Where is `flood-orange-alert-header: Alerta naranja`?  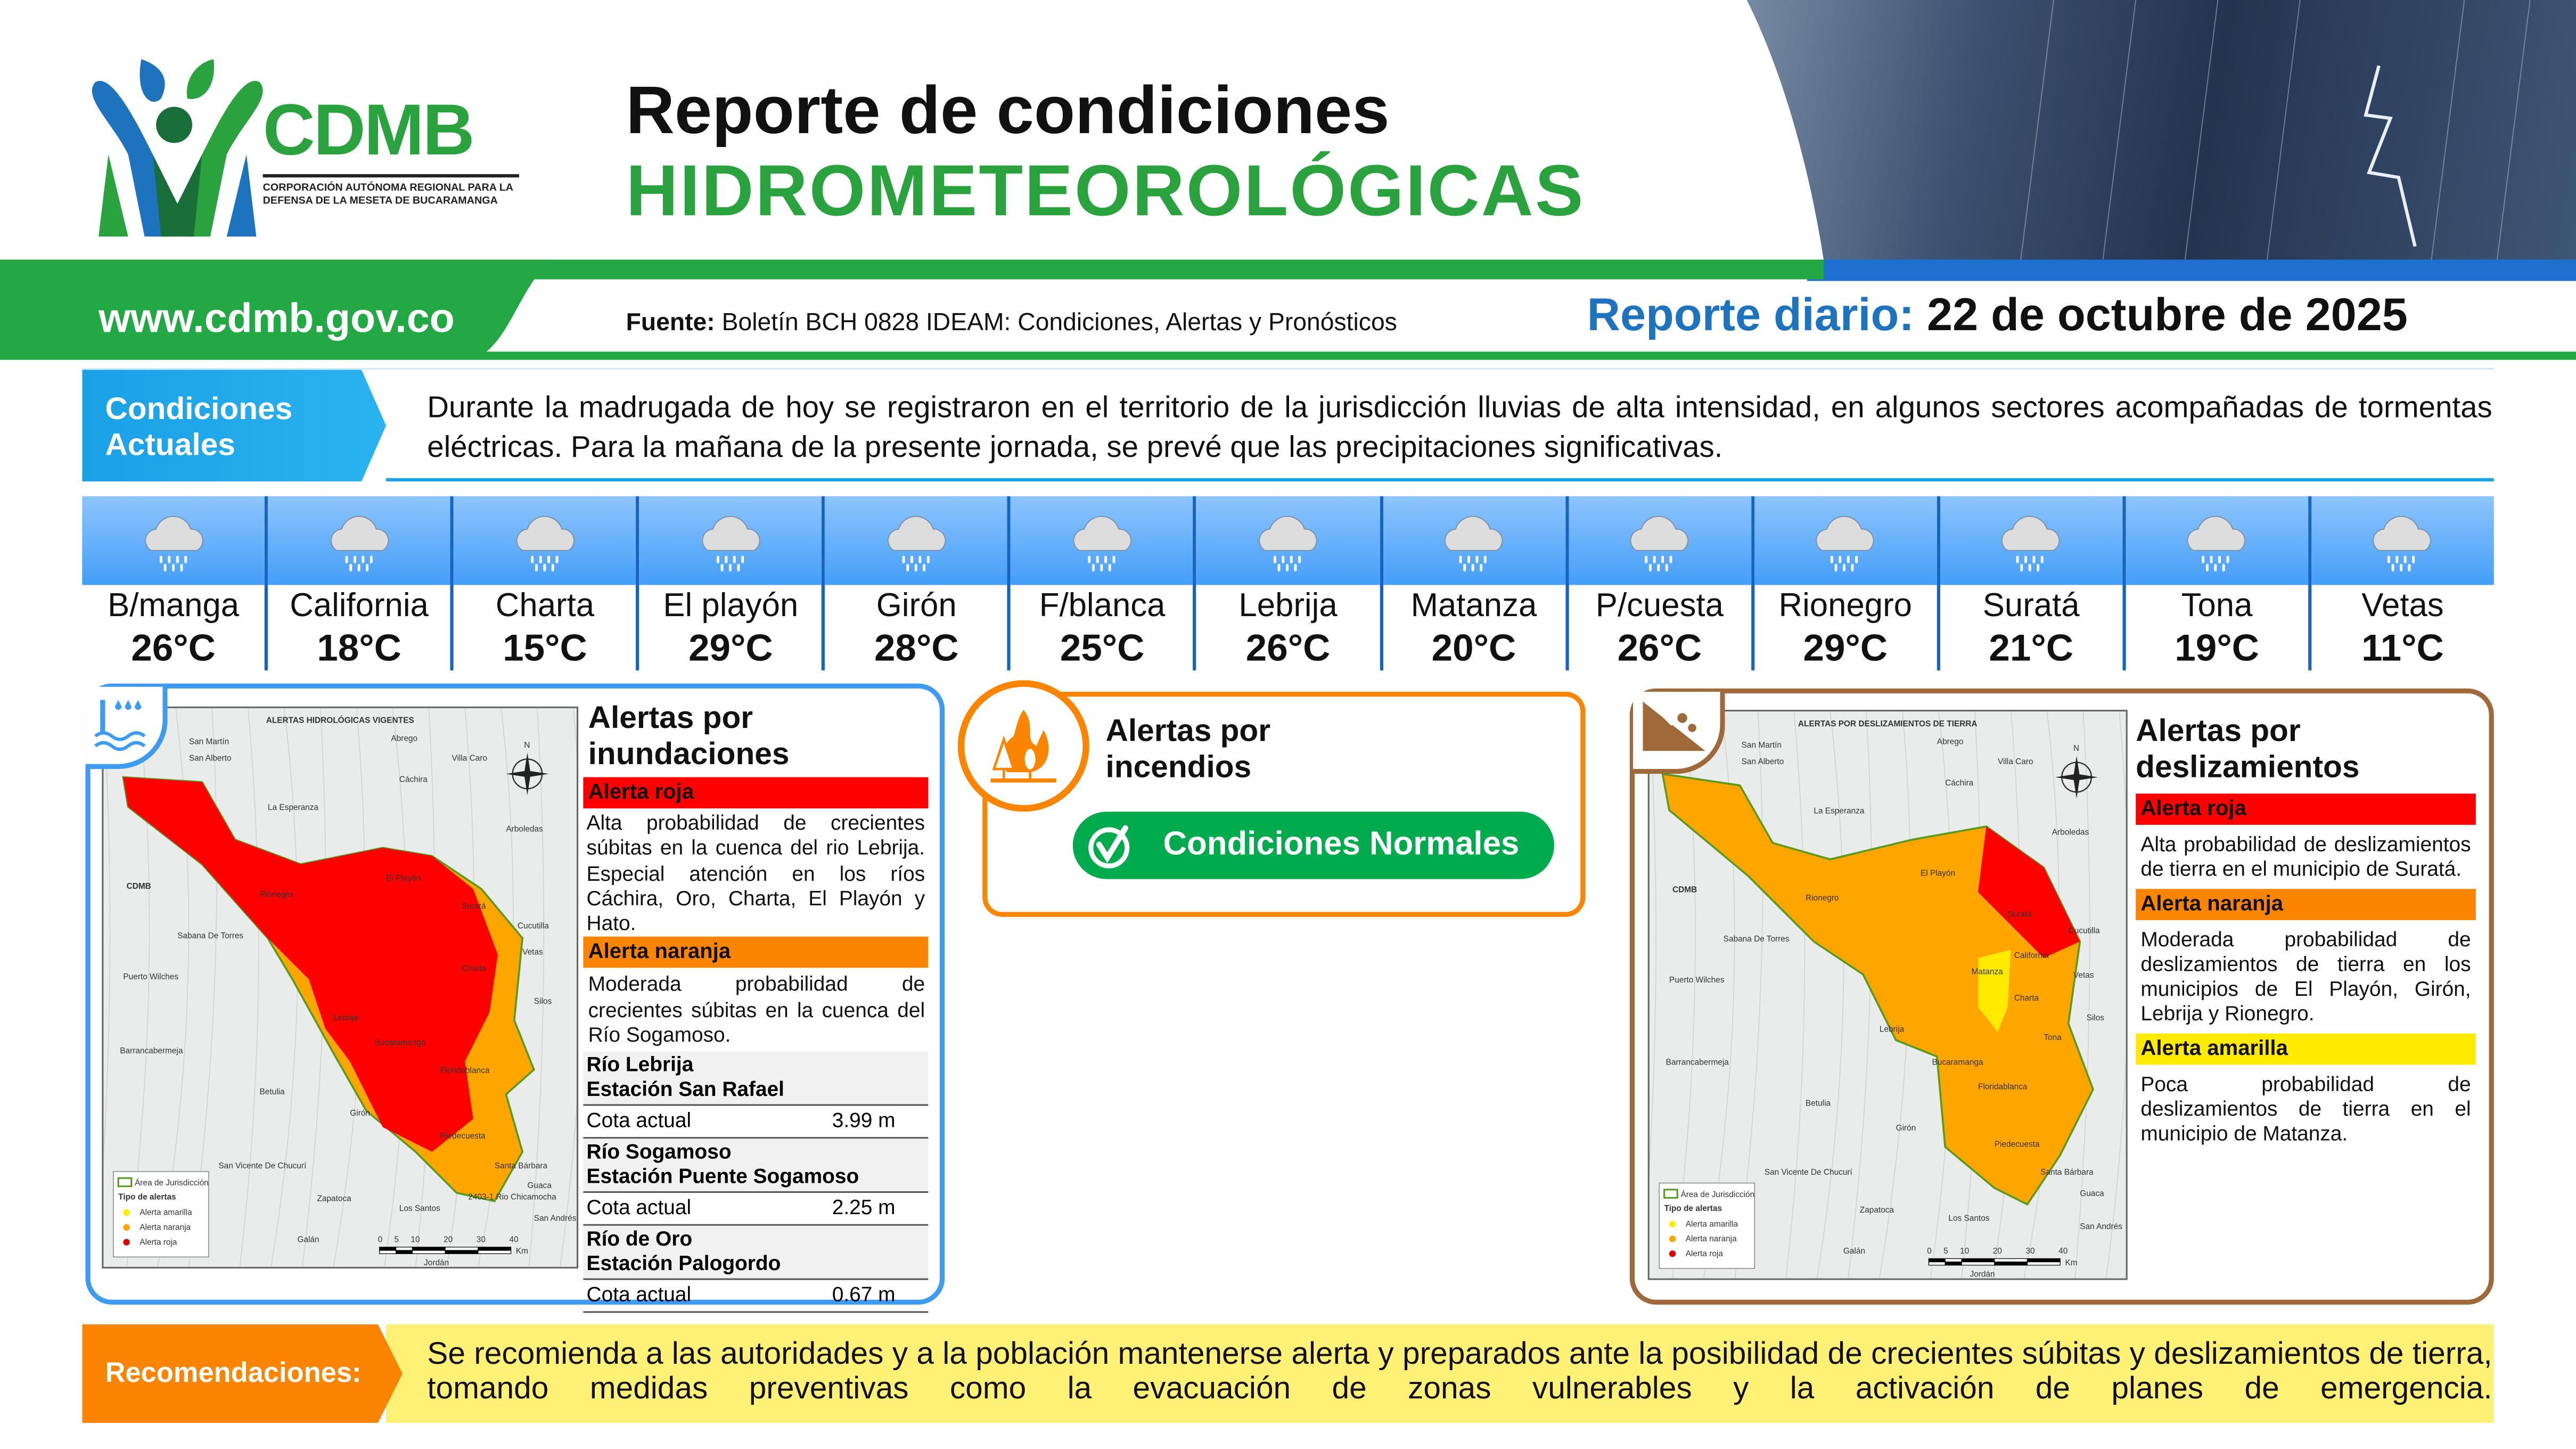 flood-orange-alert-header: Alerta naranja is located at coordinates (756, 953).